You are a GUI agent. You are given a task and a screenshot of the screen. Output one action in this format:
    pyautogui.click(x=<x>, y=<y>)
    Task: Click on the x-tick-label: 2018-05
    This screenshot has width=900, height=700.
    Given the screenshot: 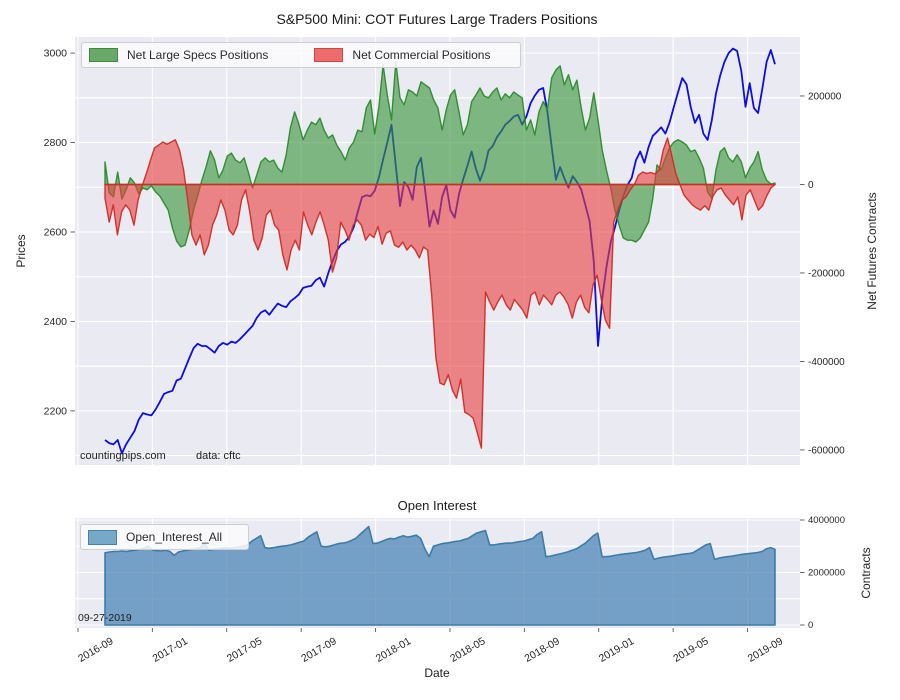 What is the action you would take?
    pyautogui.click(x=468, y=650)
    